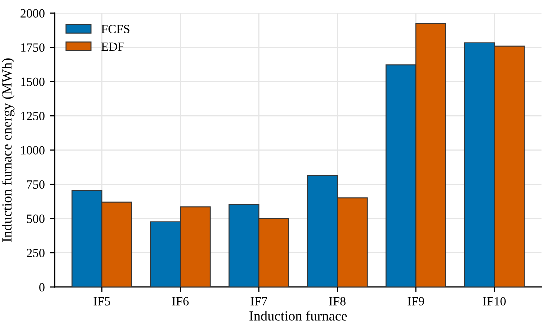 The height and width of the screenshot is (334, 550). What do you see at coordinates (42, 287) in the screenshot?
I see `y-tick-label: 0` at bounding box center [42, 287].